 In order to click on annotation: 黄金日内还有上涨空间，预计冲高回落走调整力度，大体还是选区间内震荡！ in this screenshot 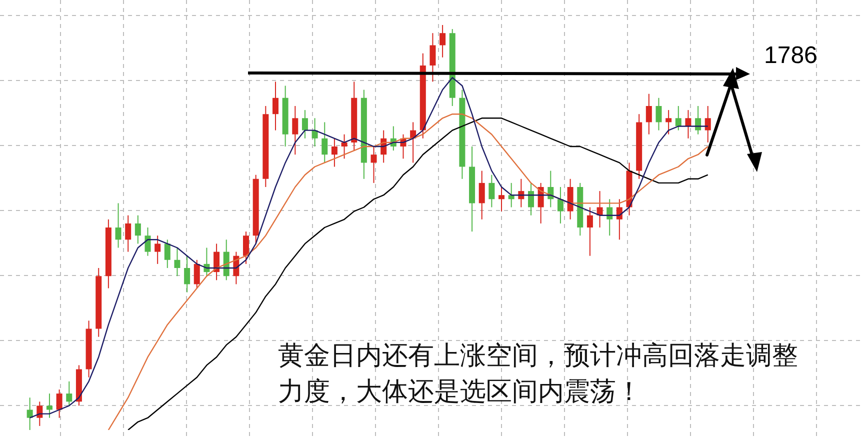, I will do `click(538, 374)`.